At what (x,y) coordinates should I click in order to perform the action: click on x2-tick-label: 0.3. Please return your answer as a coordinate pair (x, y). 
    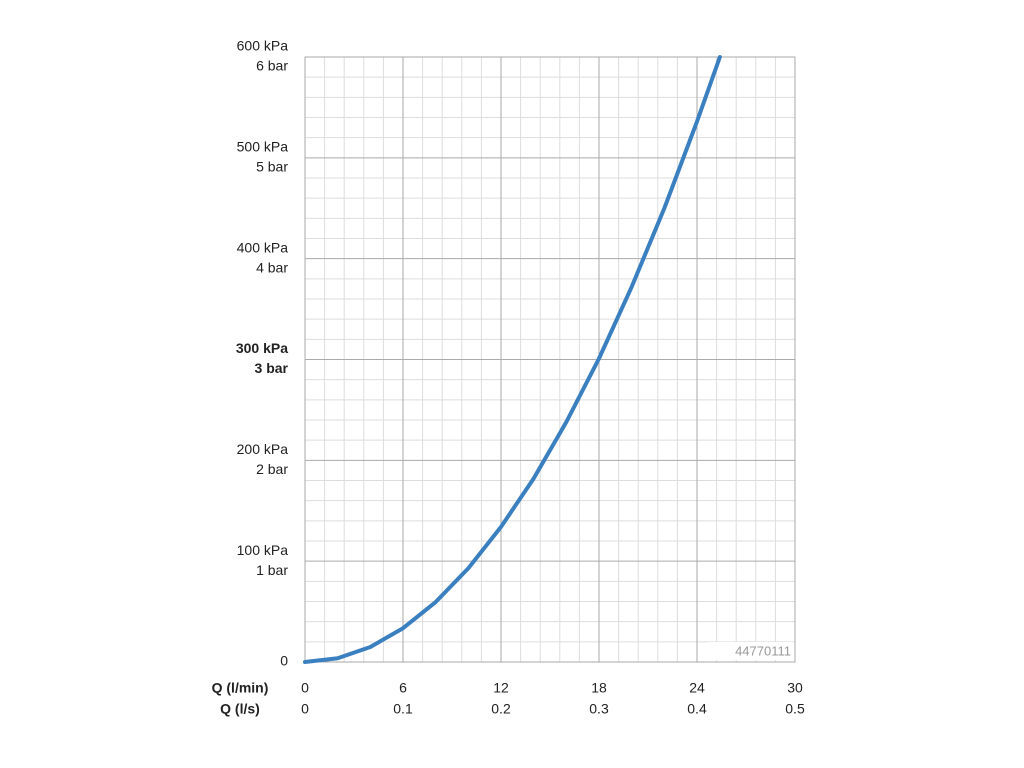
    Looking at the image, I should click on (599, 709).